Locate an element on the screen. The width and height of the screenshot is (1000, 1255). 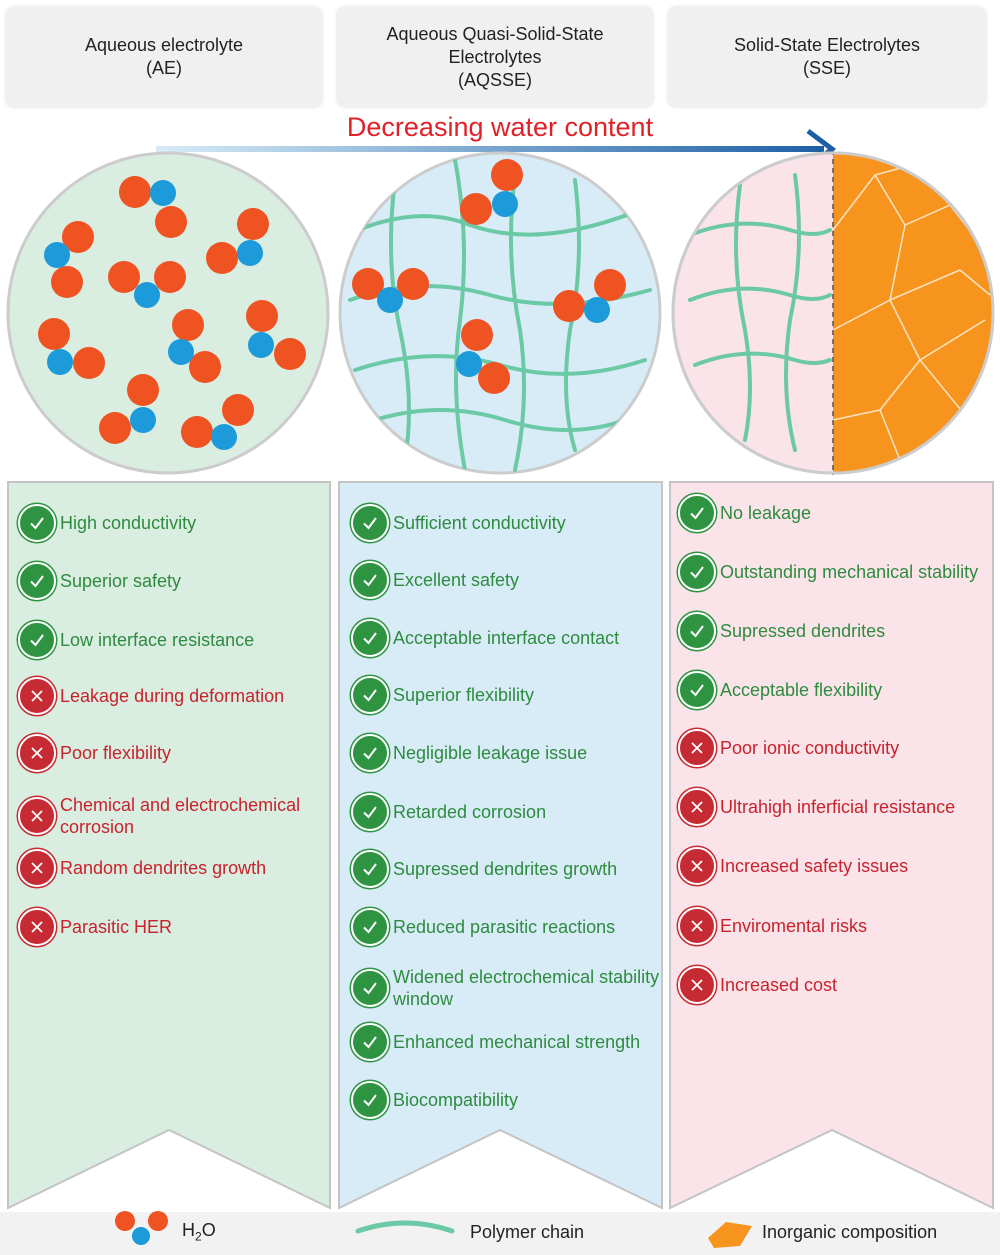
header-aqsse-line-1: Aqueous Quasi-Solid-State is located at coordinates (495, 33).